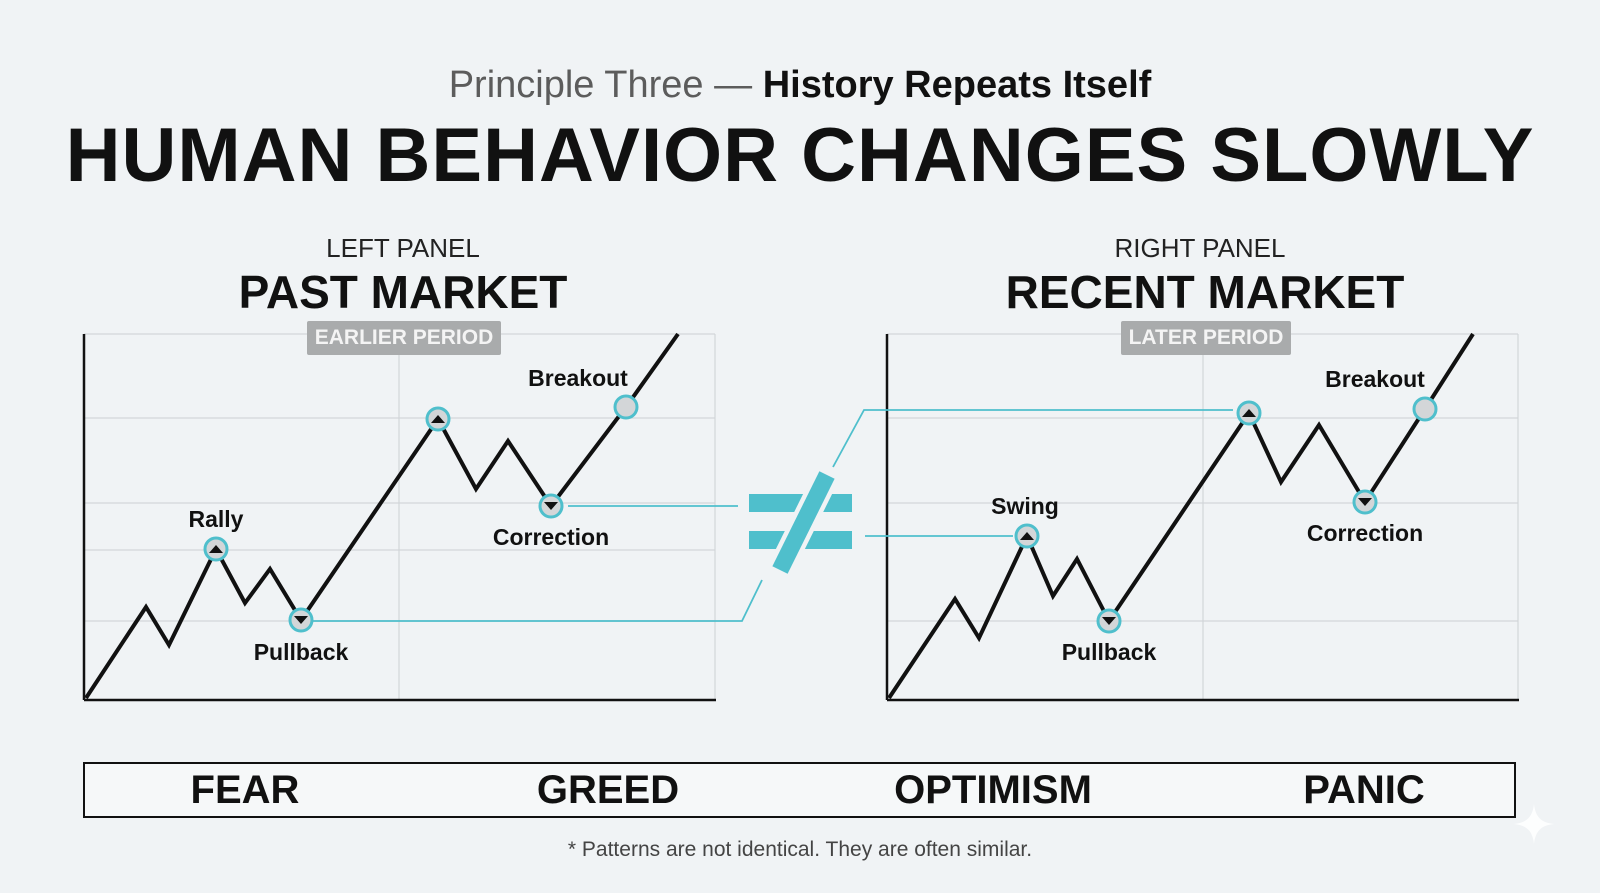 The height and width of the screenshot is (893, 1600). Describe the element at coordinates (216, 519) in the screenshot. I see `left-rally-label: Rally` at that location.